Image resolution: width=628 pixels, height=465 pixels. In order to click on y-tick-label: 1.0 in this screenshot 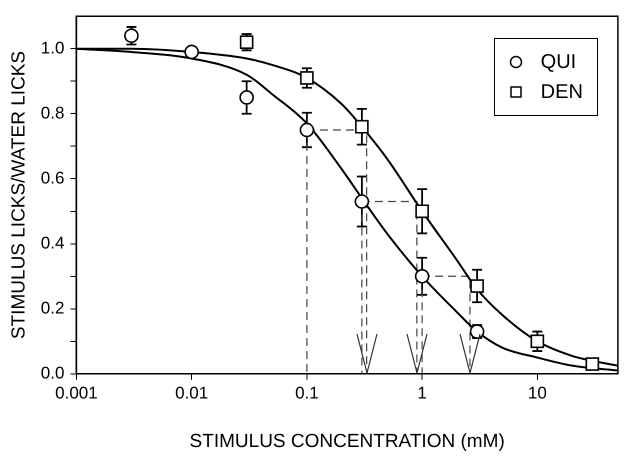, I will do `click(52, 48)`.